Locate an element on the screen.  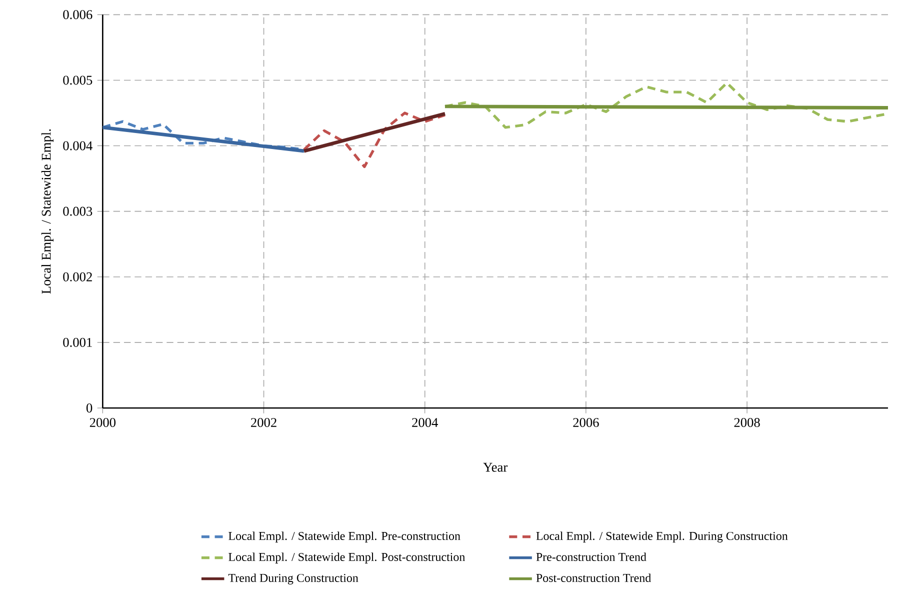
legend-label: Trend During Construction is located at coordinates (293, 579).